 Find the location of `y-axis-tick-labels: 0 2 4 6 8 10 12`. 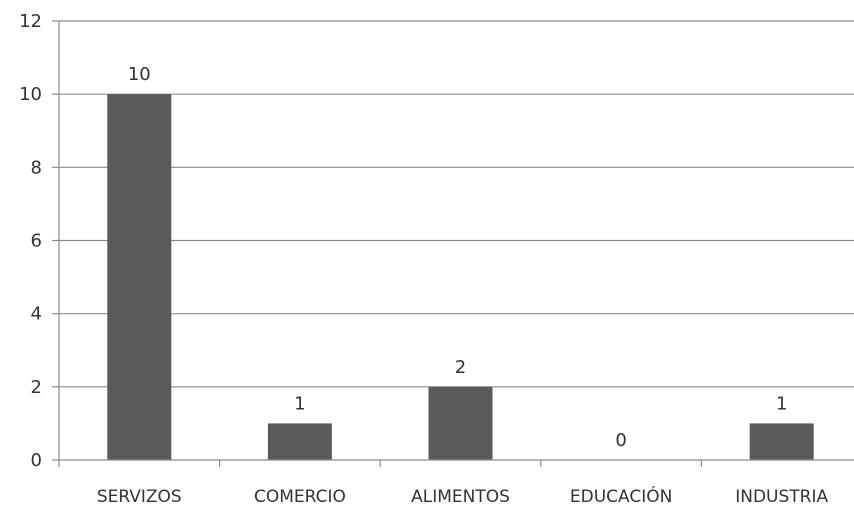

y-axis-tick-labels: 0 2 4 6 8 10 12 is located at coordinates (39, 241).